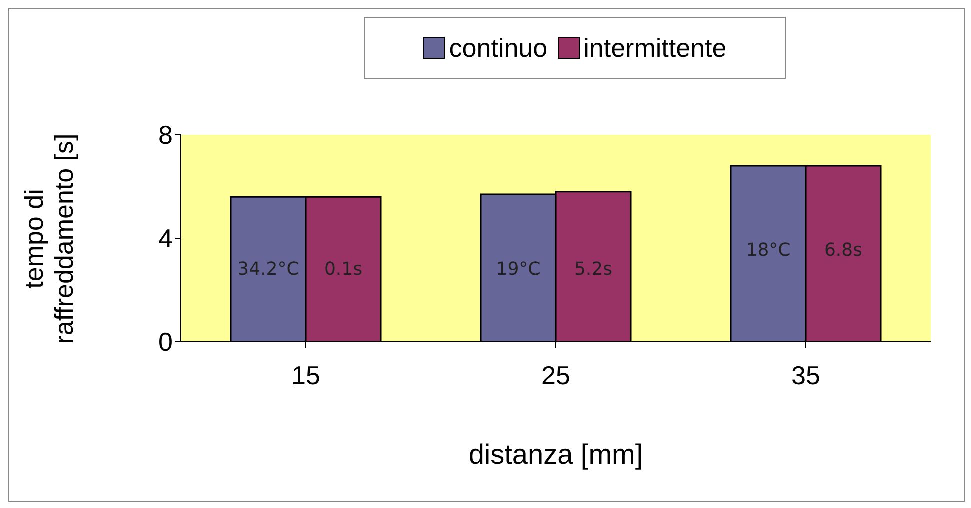 This screenshot has width=971, height=508. Describe the element at coordinates (518, 269) in the screenshot. I see `annotation: 19°C` at that location.